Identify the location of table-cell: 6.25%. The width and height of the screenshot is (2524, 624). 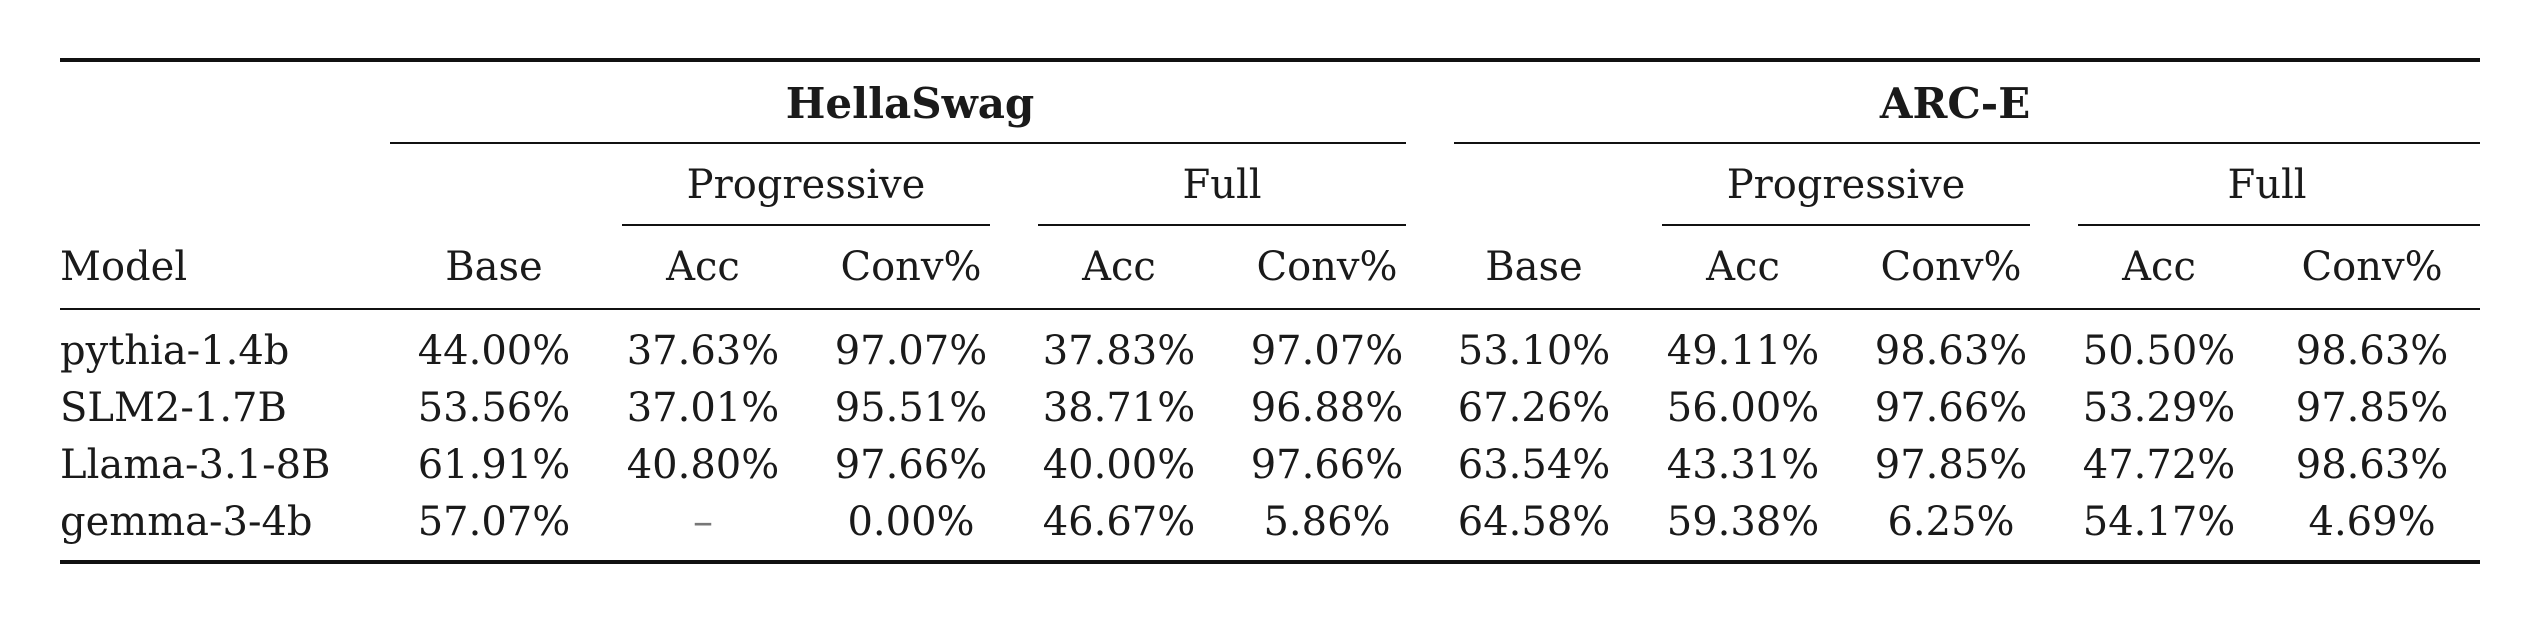
(1951, 521).